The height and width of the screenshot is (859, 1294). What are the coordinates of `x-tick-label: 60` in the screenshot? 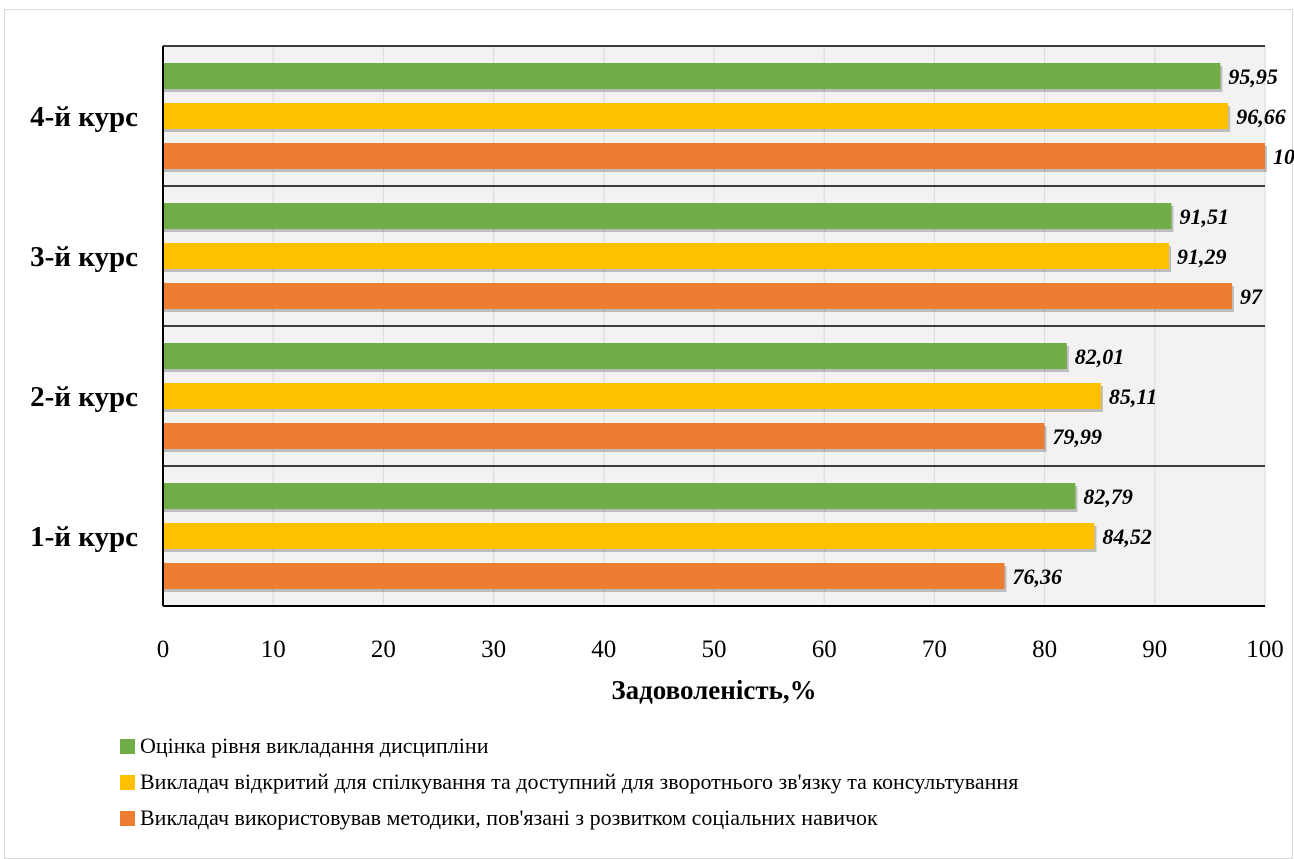 It's located at (824, 649).